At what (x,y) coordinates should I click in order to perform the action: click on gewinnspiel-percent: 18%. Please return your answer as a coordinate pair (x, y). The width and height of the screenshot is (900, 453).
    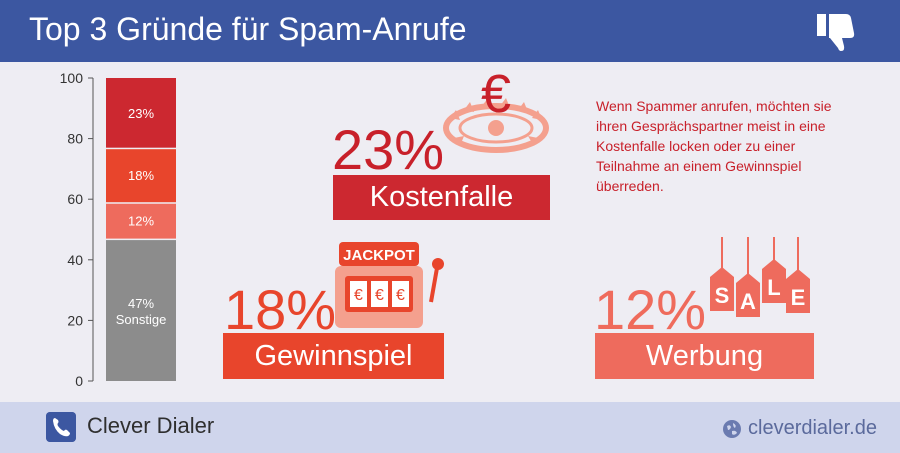
    Looking at the image, I should click on (280, 309).